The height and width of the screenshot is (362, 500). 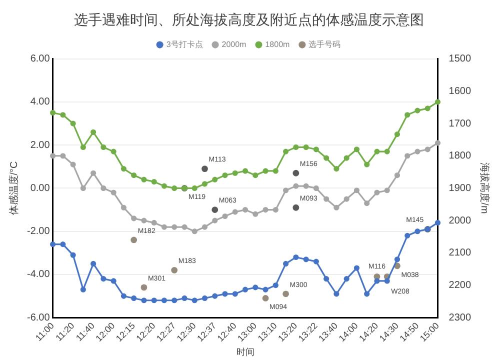 What do you see at coordinates (460, 253) in the screenshot?
I see `y2-tick-label: 2100` at bounding box center [460, 253].